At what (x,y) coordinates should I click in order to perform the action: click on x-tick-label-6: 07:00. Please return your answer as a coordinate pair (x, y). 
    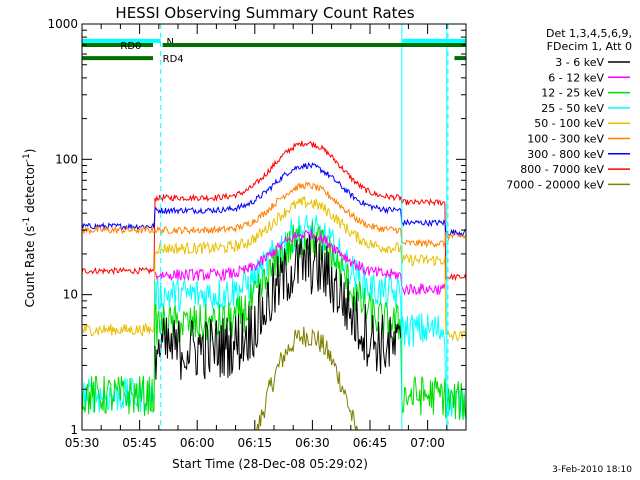
    Looking at the image, I should click on (427, 443).